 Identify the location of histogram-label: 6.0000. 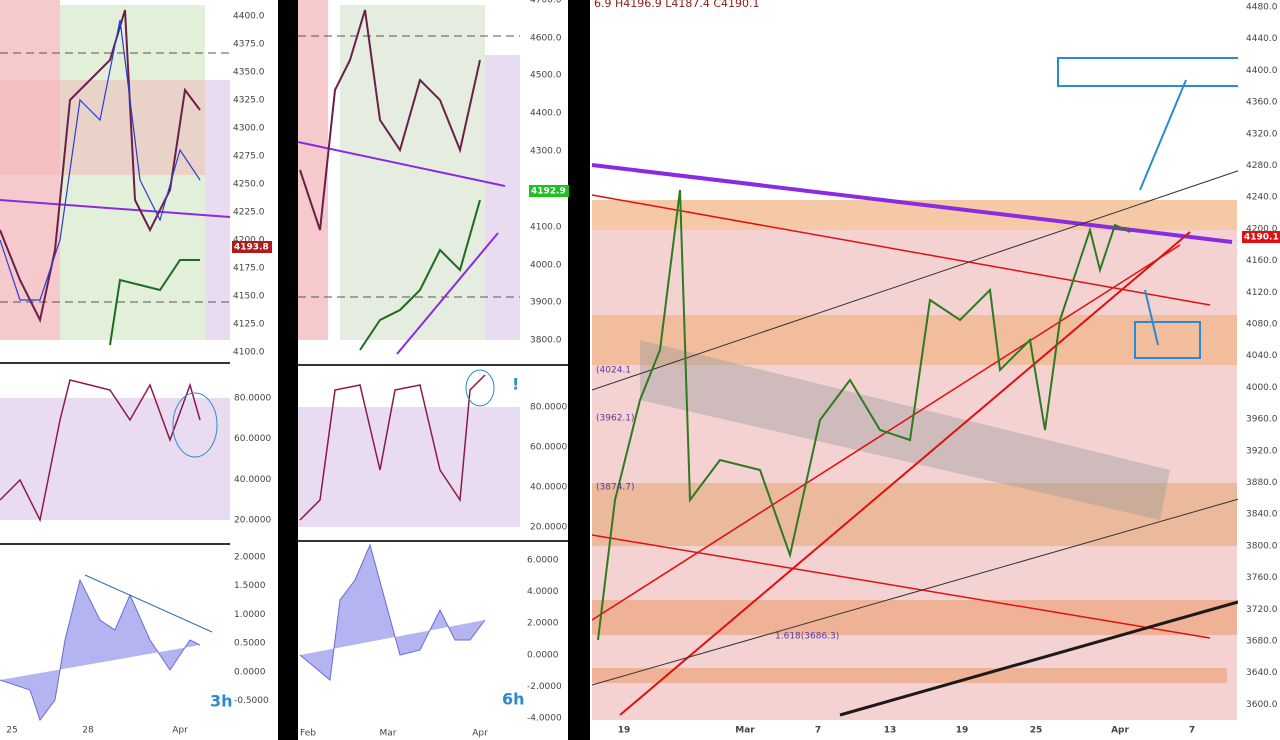
(543, 561).